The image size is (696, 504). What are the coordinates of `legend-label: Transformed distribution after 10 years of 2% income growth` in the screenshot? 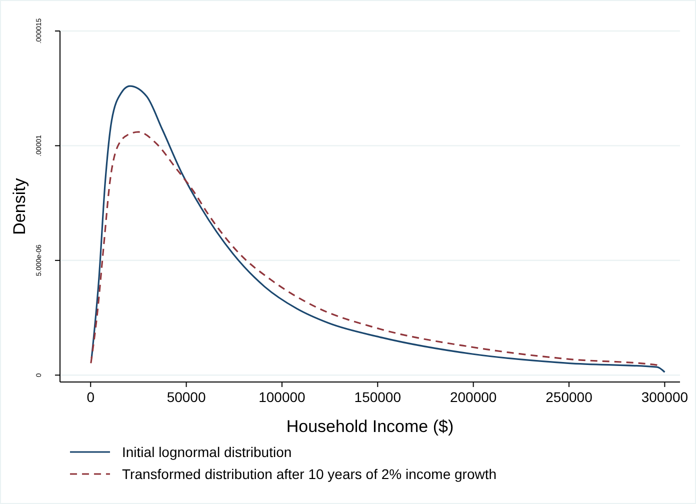 It's located at (309, 474).